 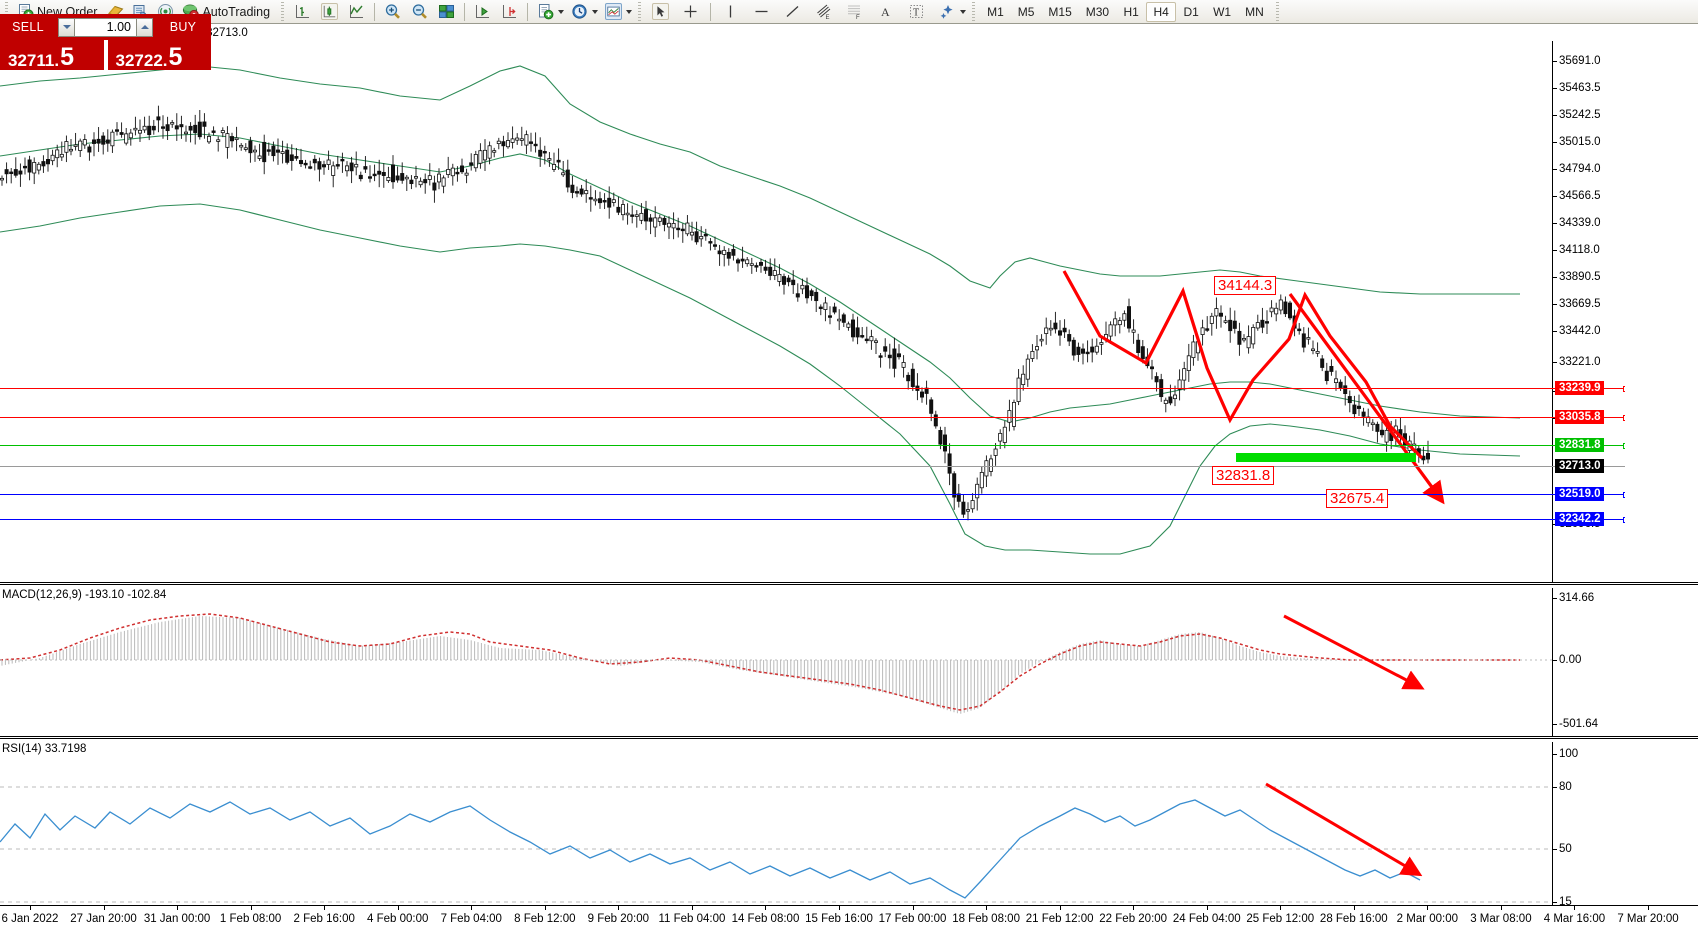 What do you see at coordinates (419, 11) in the screenshot?
I see `zoom-out-icon` at bounding box center [419, 11].